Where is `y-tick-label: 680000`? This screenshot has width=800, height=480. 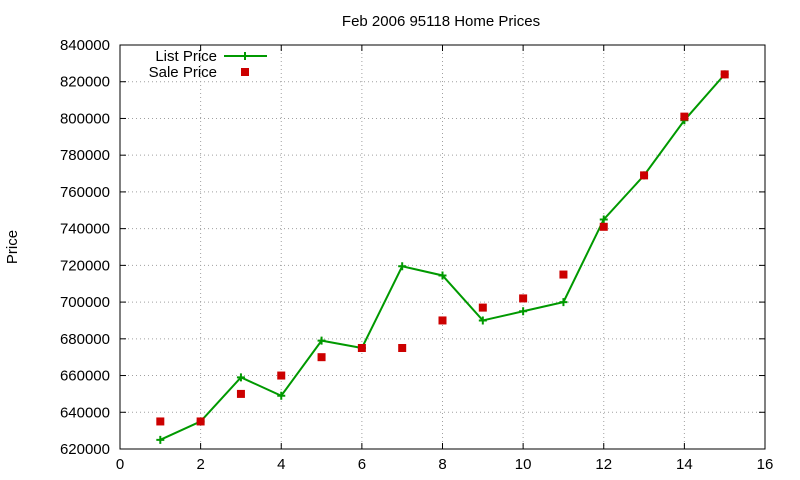 y-tick-label: 680000 is located at coordinates (85, 339).